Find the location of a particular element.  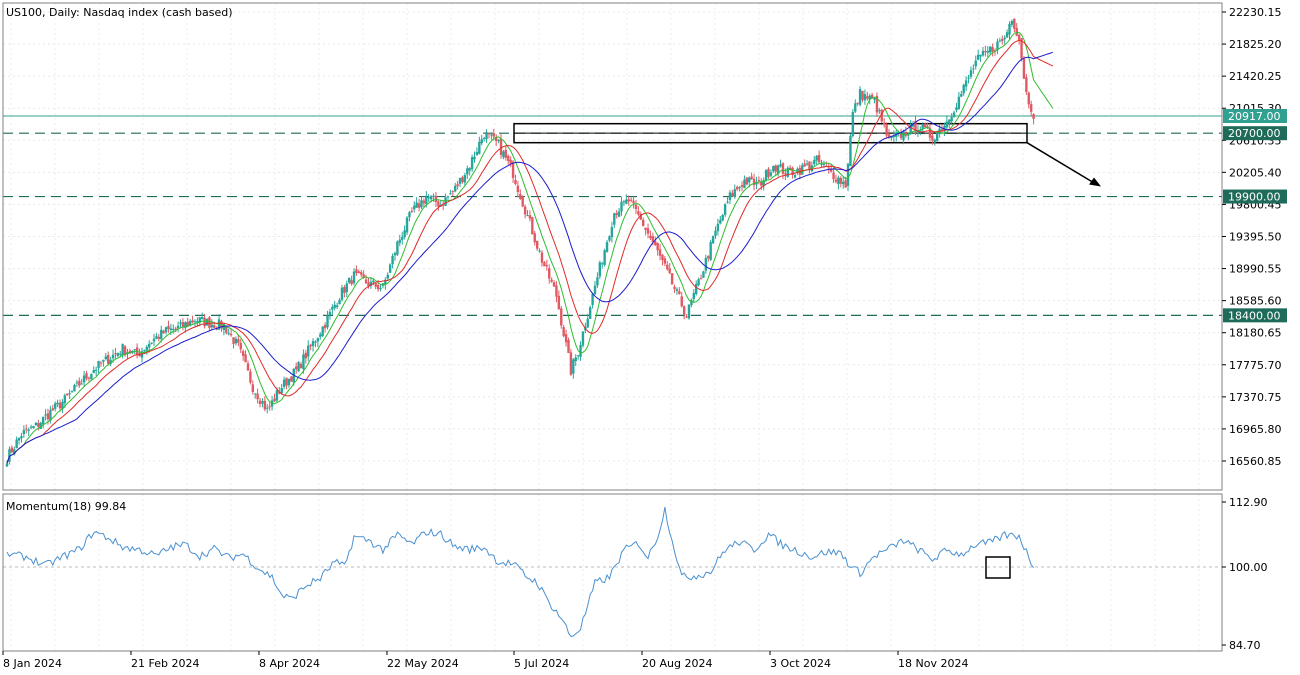

x-tick-label: 20 Aug 2024 is located at coordinates (677, 663).